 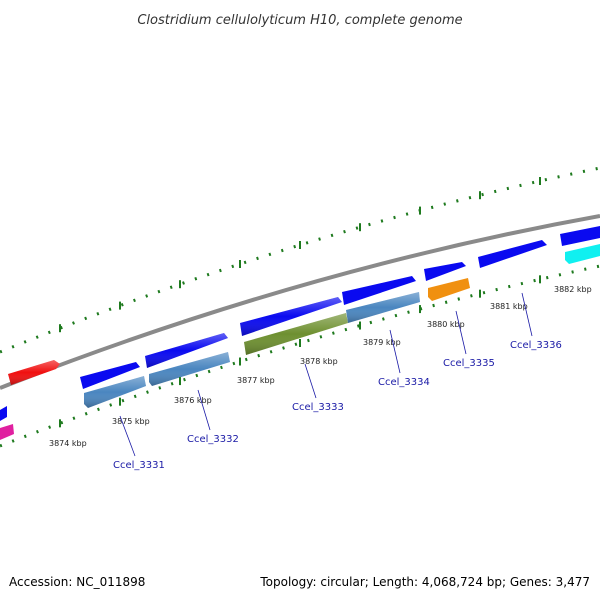 What do you see at coordinates (318, 407) in the screenshot?
I see `gene-label-ccel-3333: Ccel_3333` at bounding box center [318, 407].